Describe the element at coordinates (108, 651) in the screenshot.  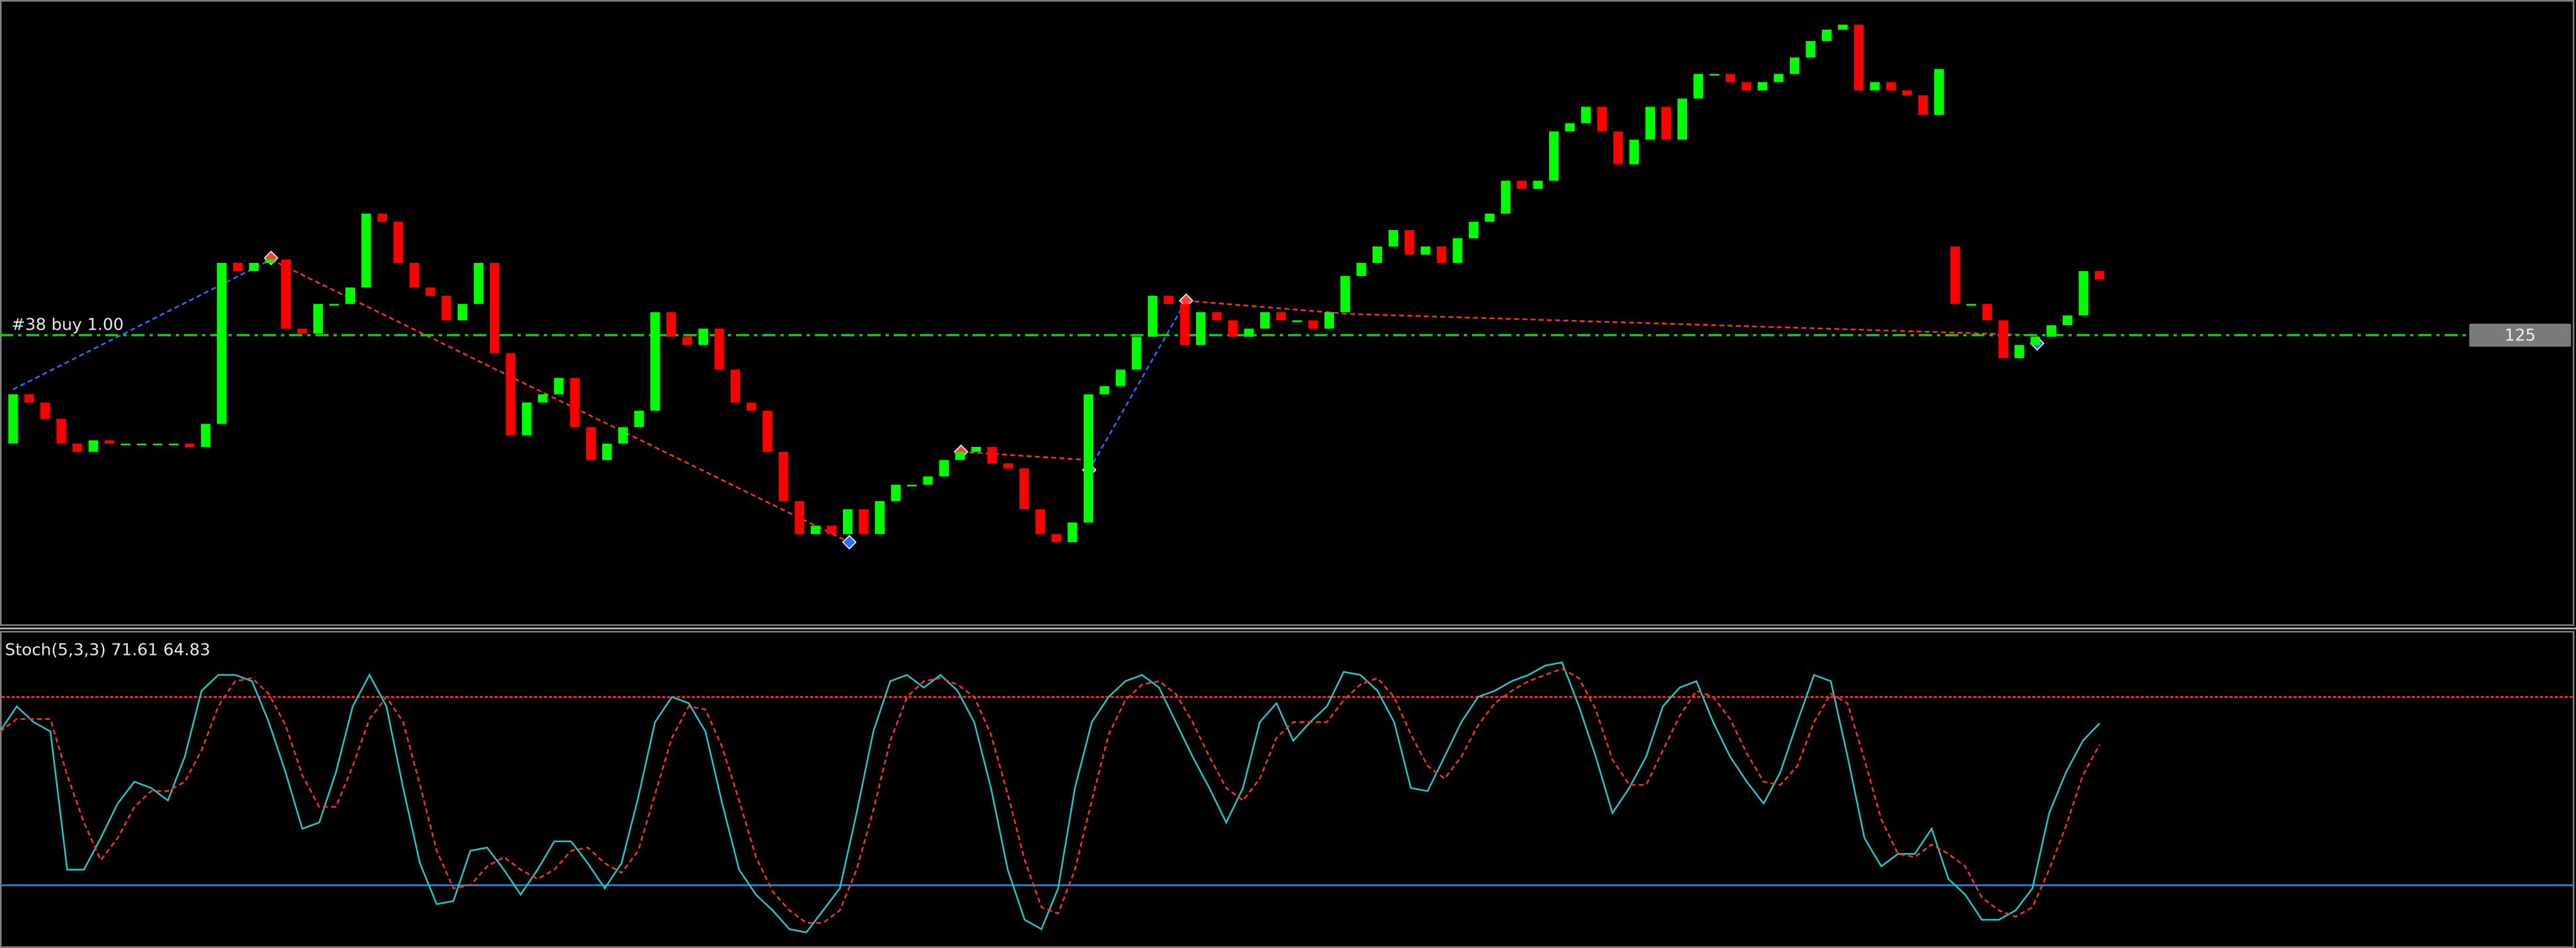
I see `indicator-title: Stoch(5,3,3) 71.61 64.83` at that location.